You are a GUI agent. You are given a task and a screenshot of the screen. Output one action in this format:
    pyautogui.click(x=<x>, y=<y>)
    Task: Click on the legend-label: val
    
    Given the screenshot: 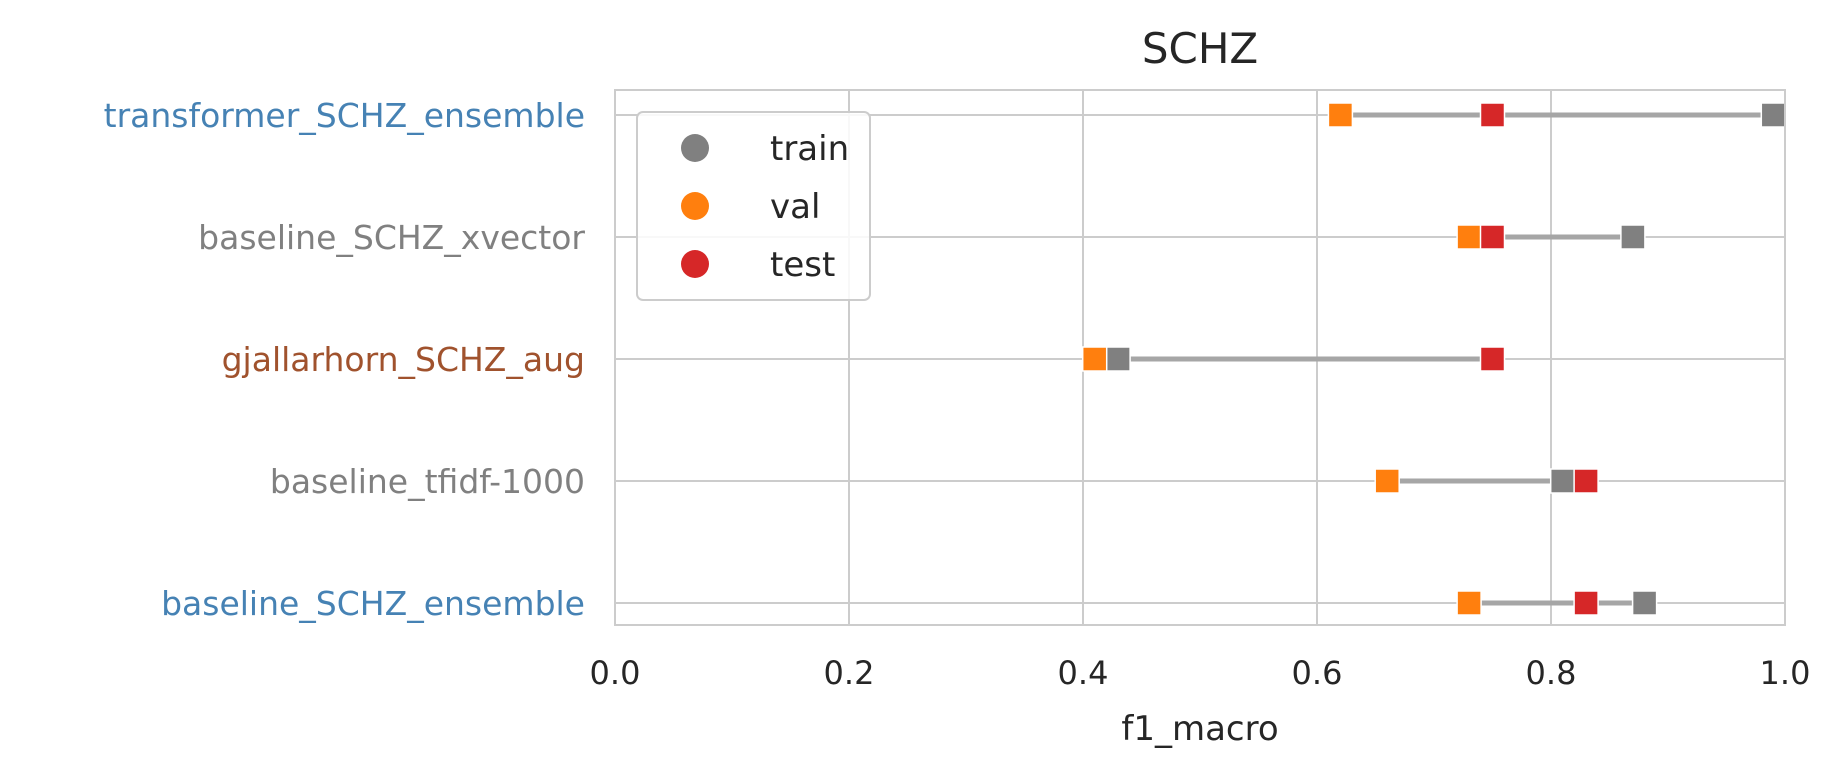 What is the action you would take?
    pyautogui.click(x=795, y=207)
    